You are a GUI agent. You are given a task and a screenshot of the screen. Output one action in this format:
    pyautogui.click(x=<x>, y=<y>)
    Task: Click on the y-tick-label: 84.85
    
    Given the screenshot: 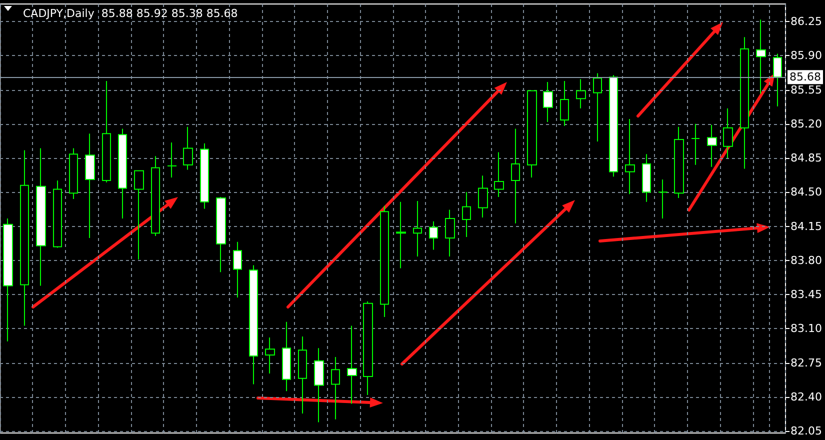 What is the action you would take?
    pyautogui.click(x=806, y=158)
    